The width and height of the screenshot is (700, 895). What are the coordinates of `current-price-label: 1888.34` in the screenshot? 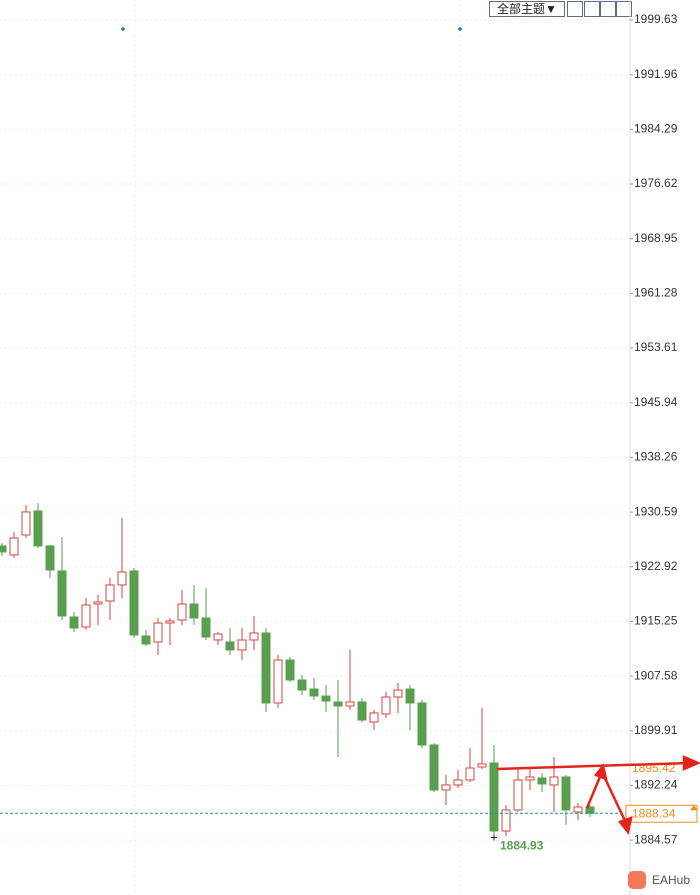 It's located at (654, 813).